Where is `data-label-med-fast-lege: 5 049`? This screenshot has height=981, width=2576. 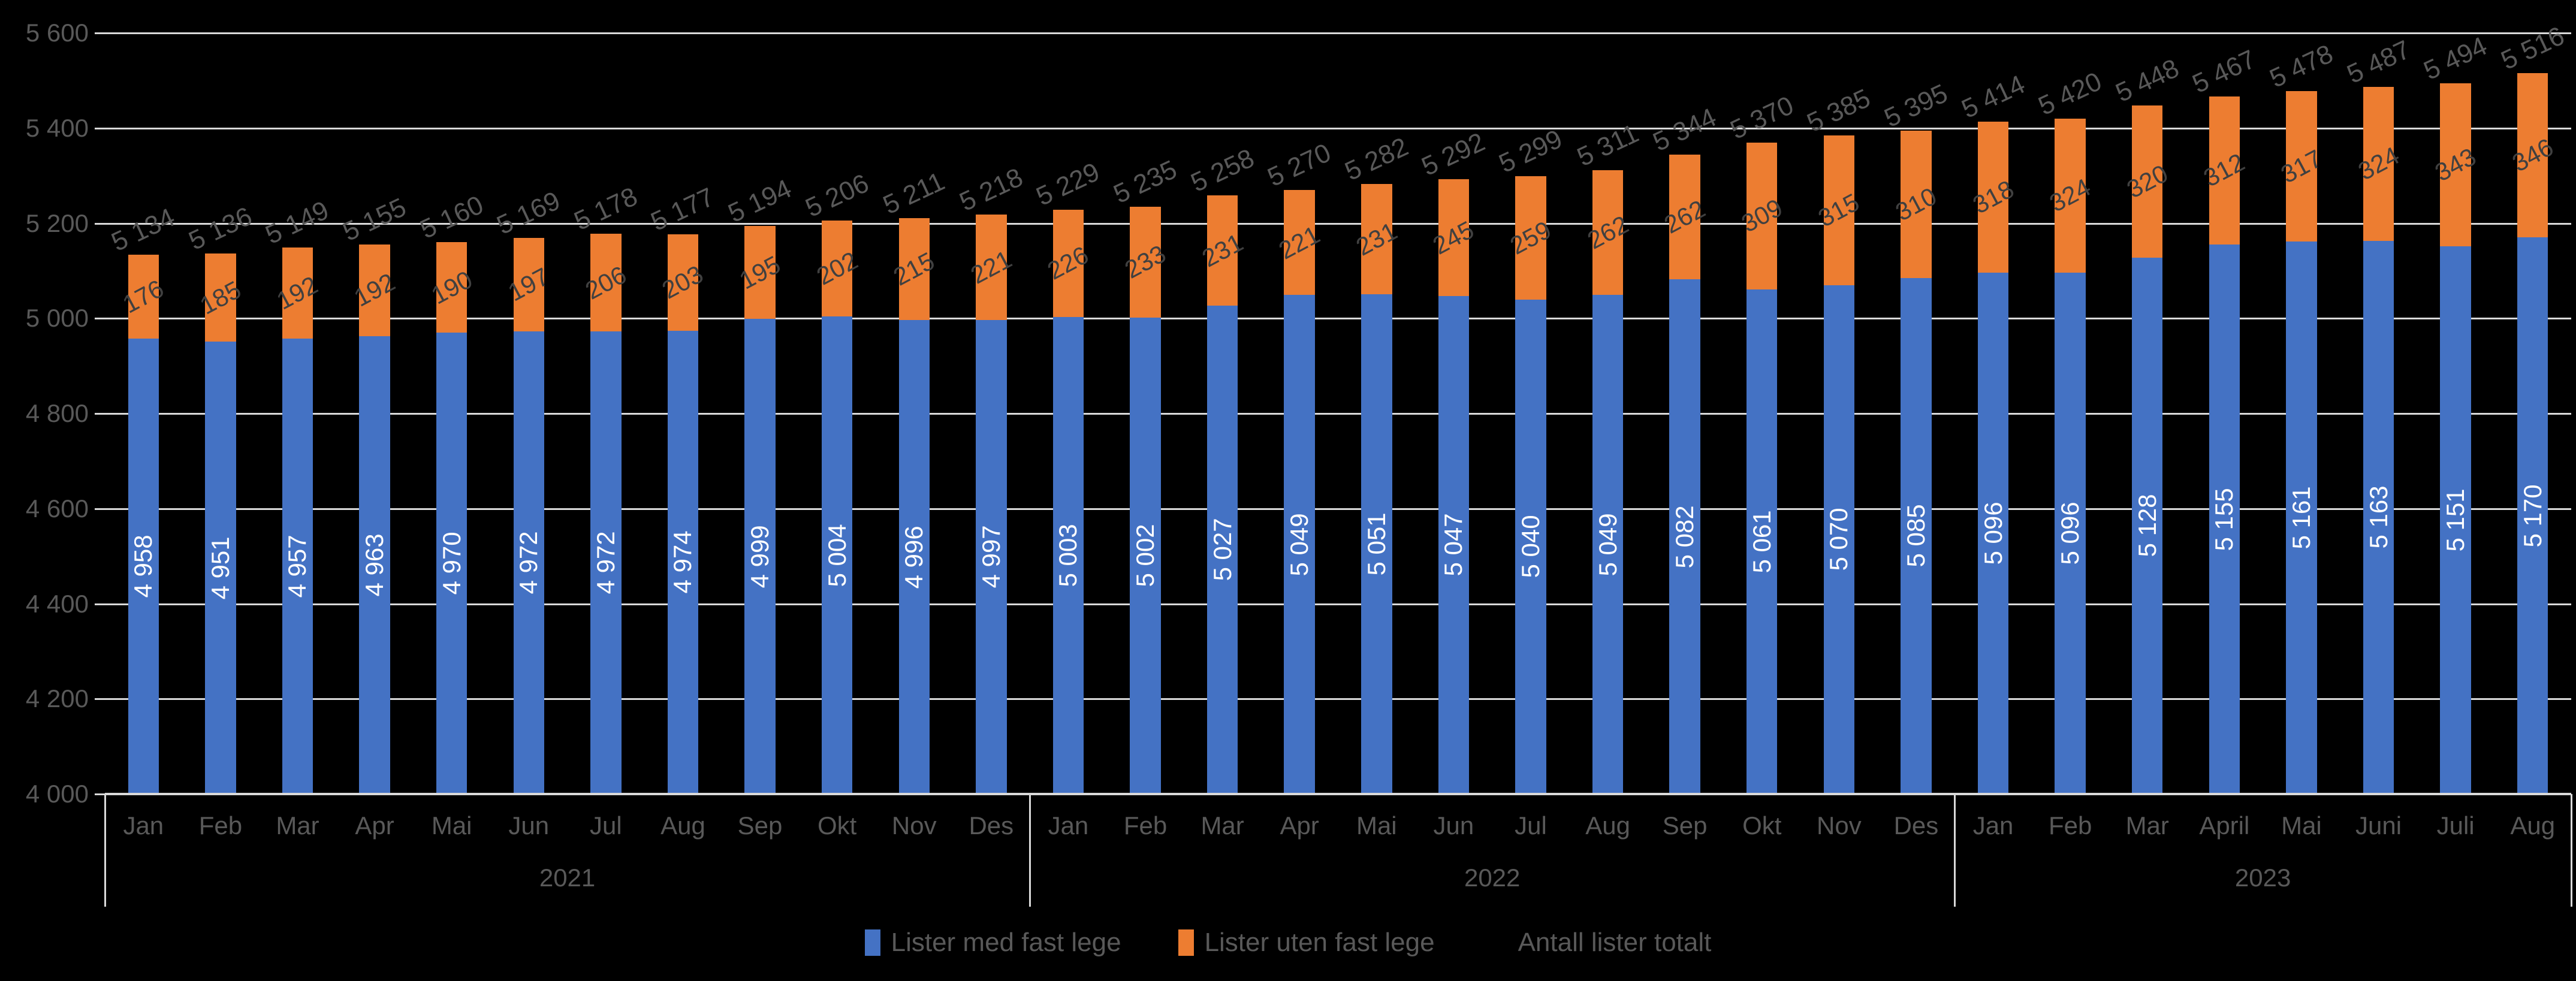
data-label-med-fast-lege: 5 049 is located at coordinates (1607, 544).